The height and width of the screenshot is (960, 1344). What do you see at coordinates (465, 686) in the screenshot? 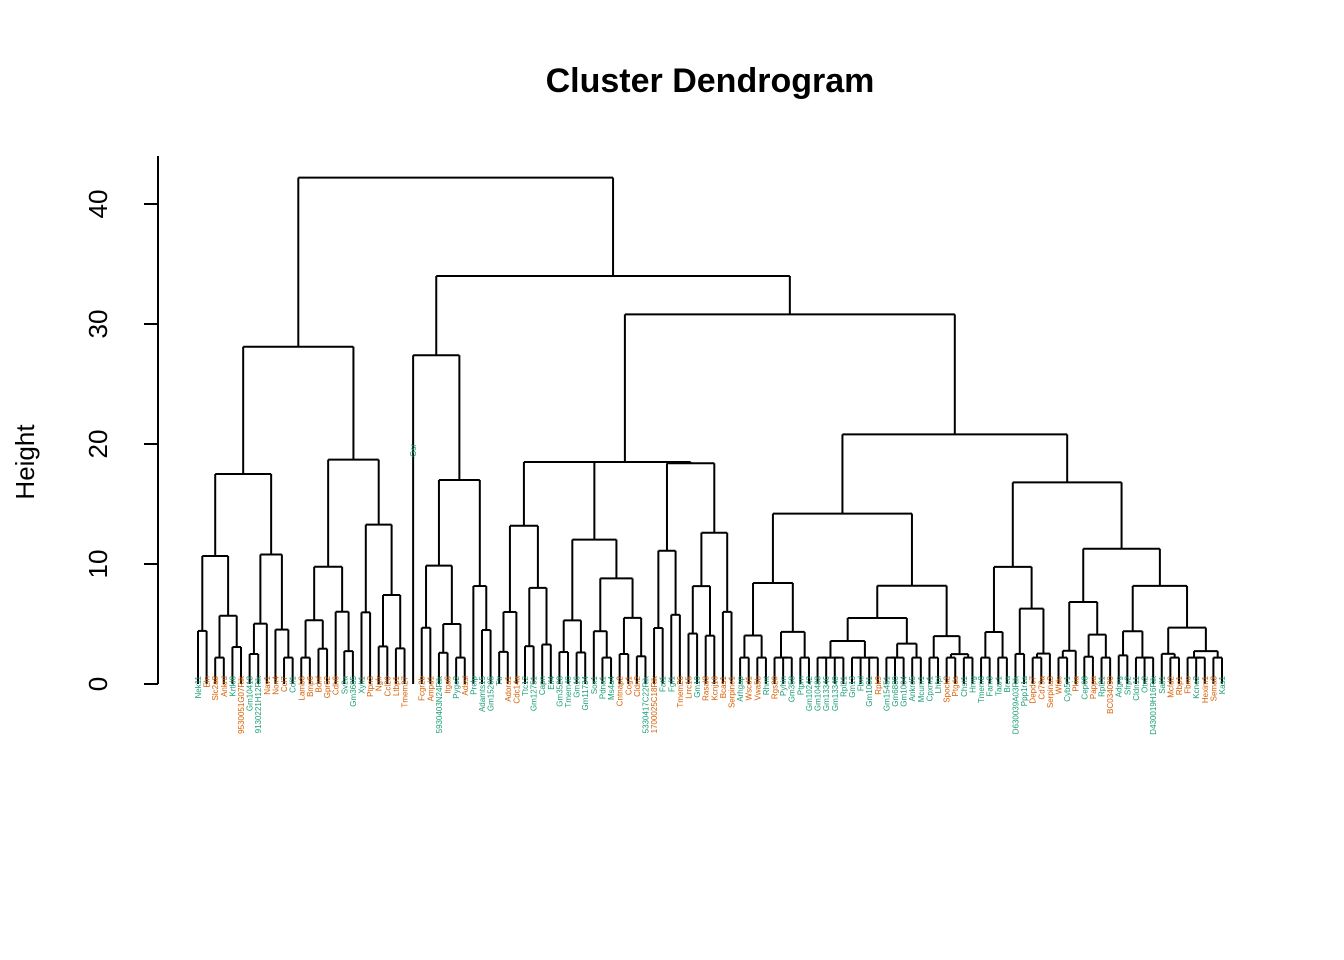
I see `leaf-label: Adssl` at bounding box center [465, 686].